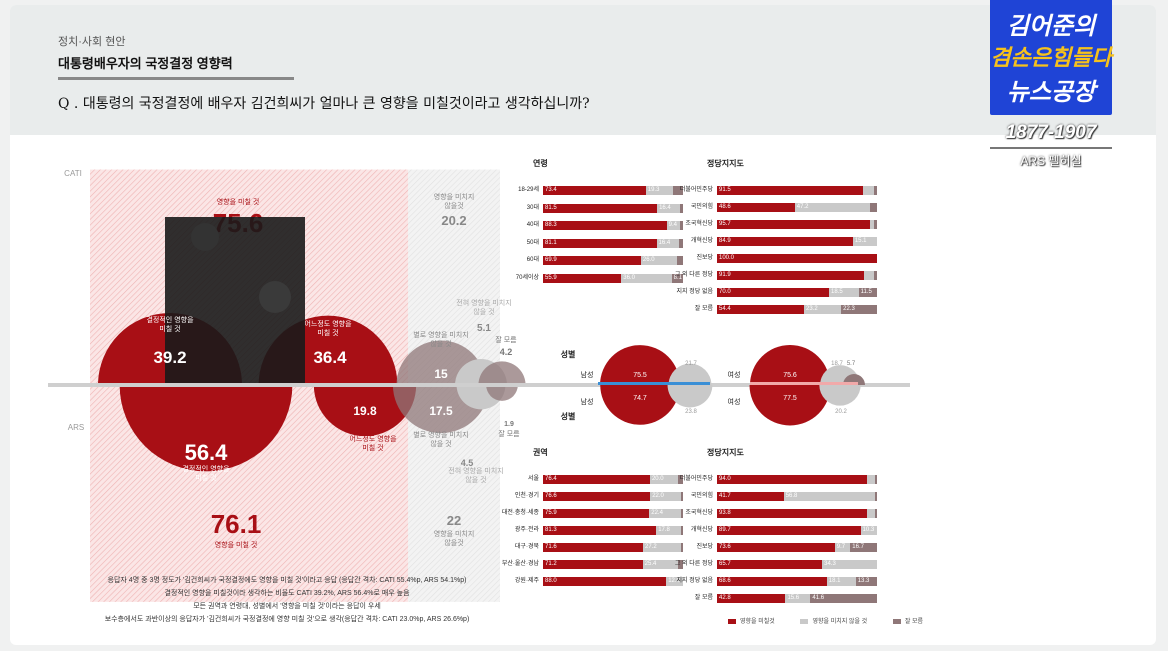  I want to click on party-cati-segment-1: 18.5, so click(844, 292).